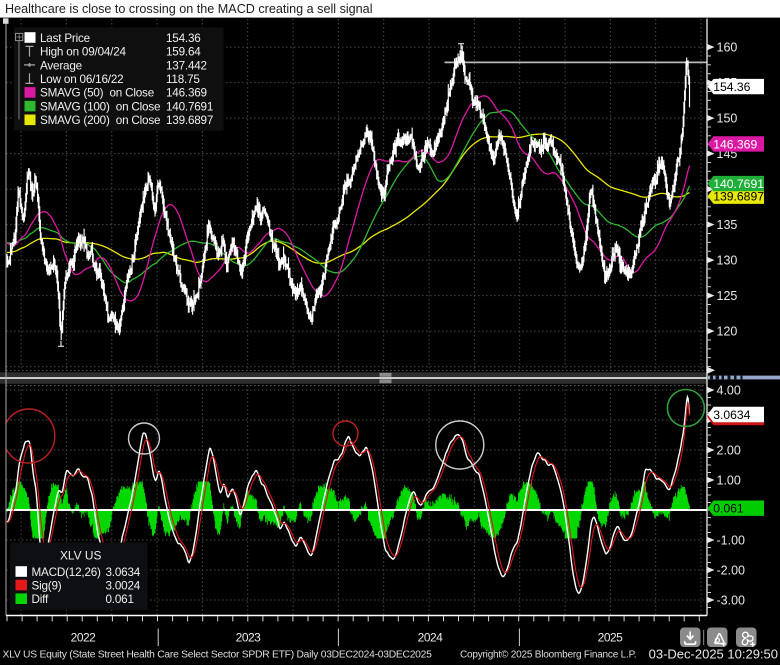 The height and width of the screenshot is (665, 780). What do you see at coordinates (81, 79) in the screenshot?
I see `svg-text: Low on 06/16/22` at bounding box center [81, 79].